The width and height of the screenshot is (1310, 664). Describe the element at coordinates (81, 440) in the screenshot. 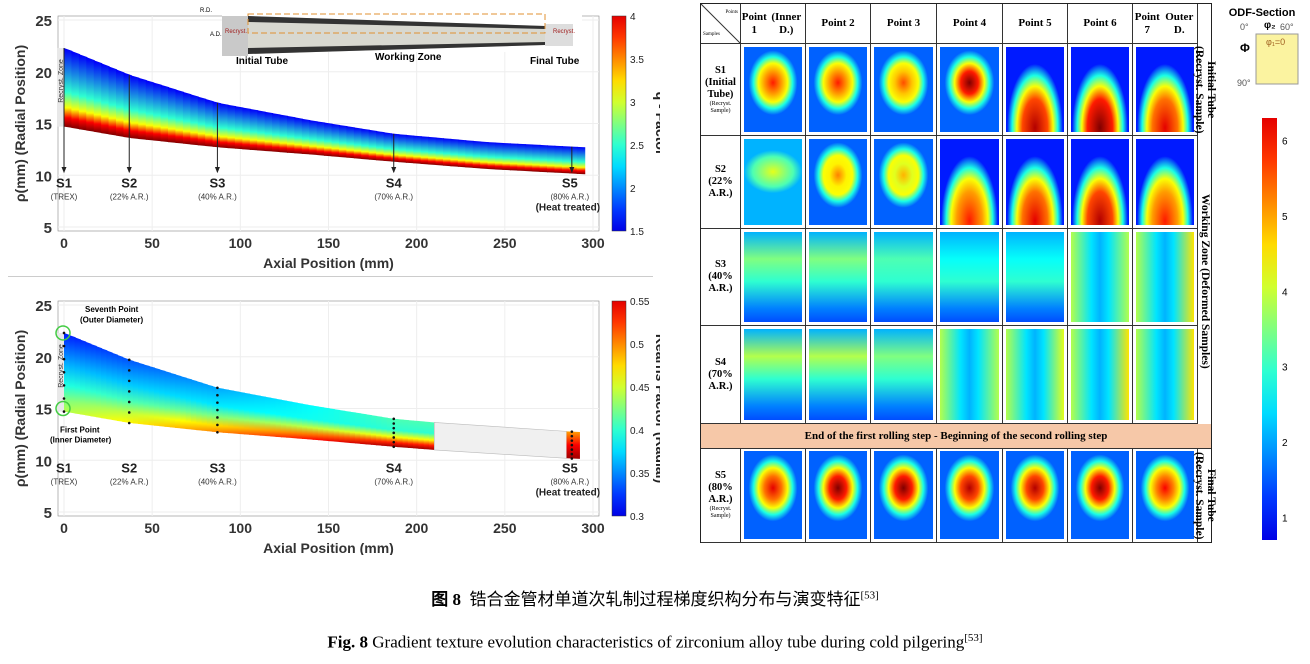

I see `first-point-label-2: (Inner Diameter)` at that location.